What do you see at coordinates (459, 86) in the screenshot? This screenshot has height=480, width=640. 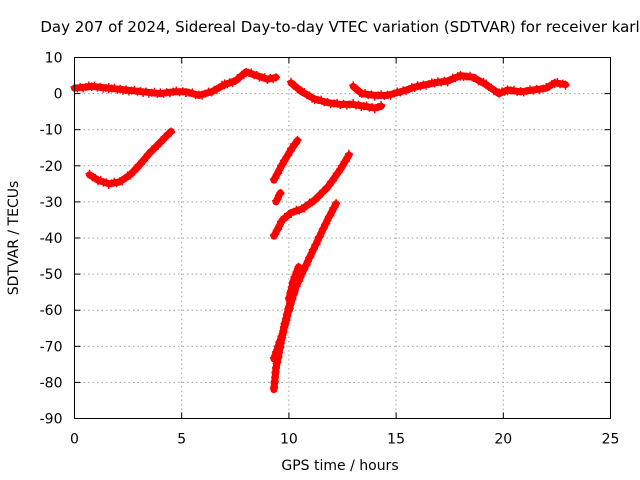 I see `series-satellite-c` at bounding box center [459, 86].